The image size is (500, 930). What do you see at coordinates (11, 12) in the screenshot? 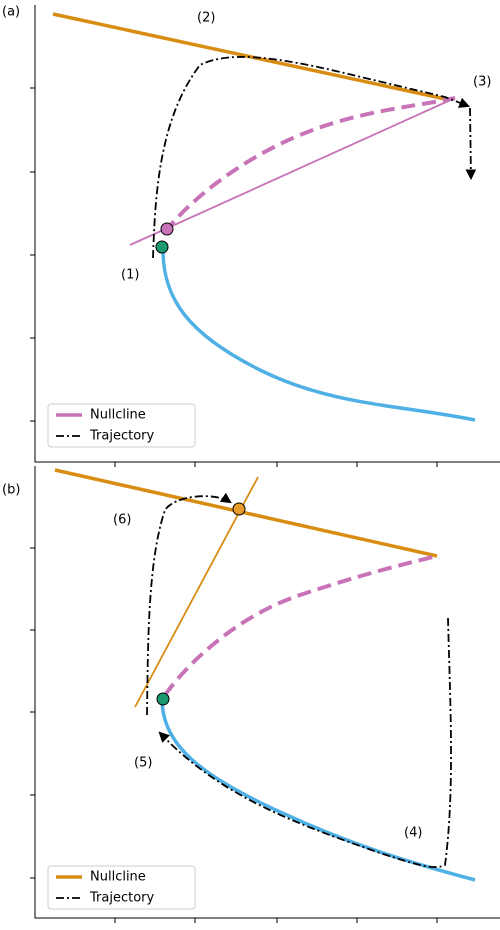
I see `panel-label: (a)` at bounding box center [11, 12].